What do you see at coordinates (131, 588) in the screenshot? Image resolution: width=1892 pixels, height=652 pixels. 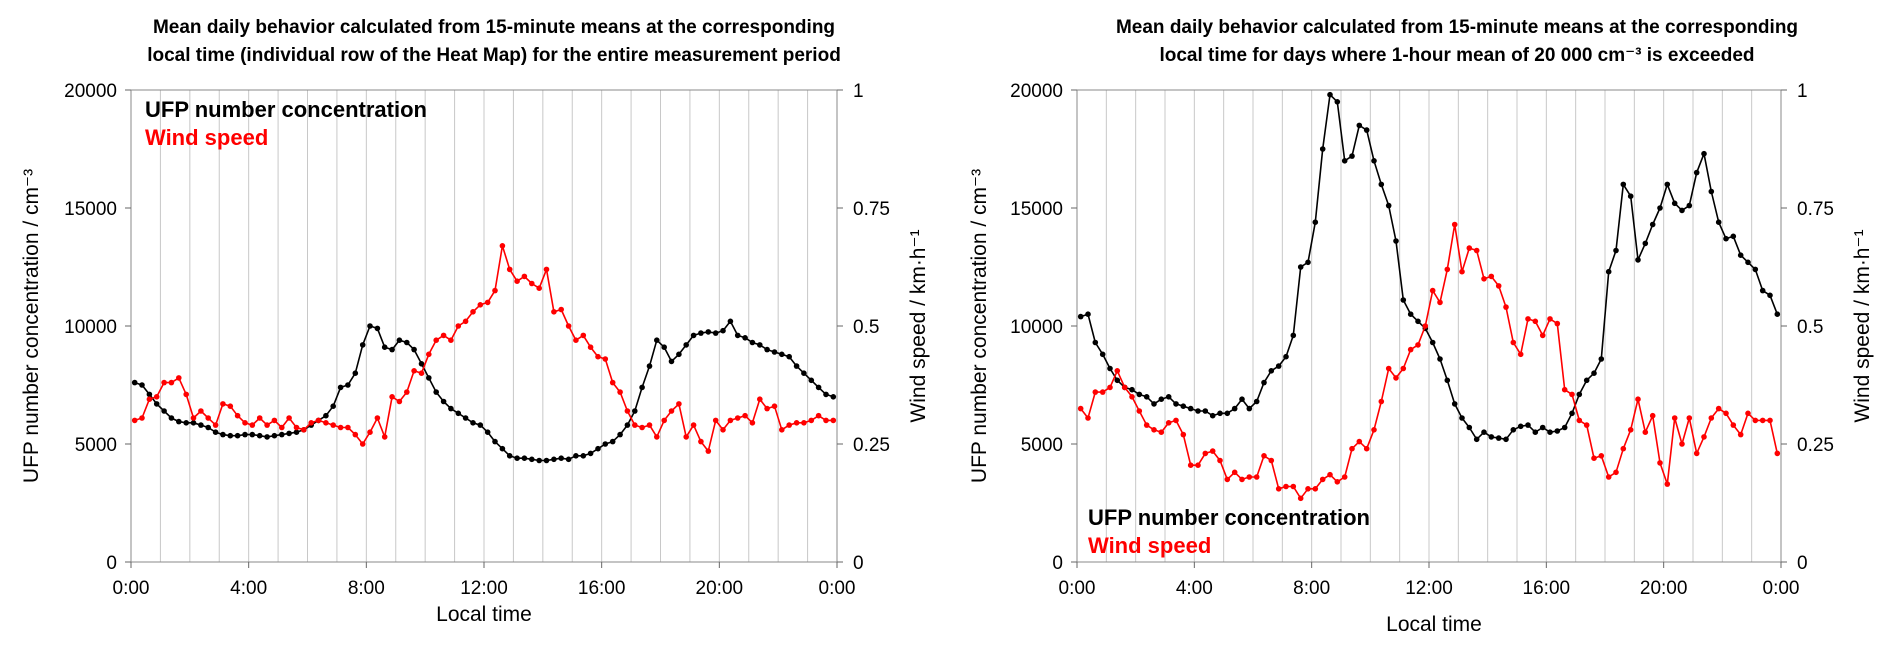 I see `left-chart-x-tick-label: 0:00` at bounding box center [131, 588].